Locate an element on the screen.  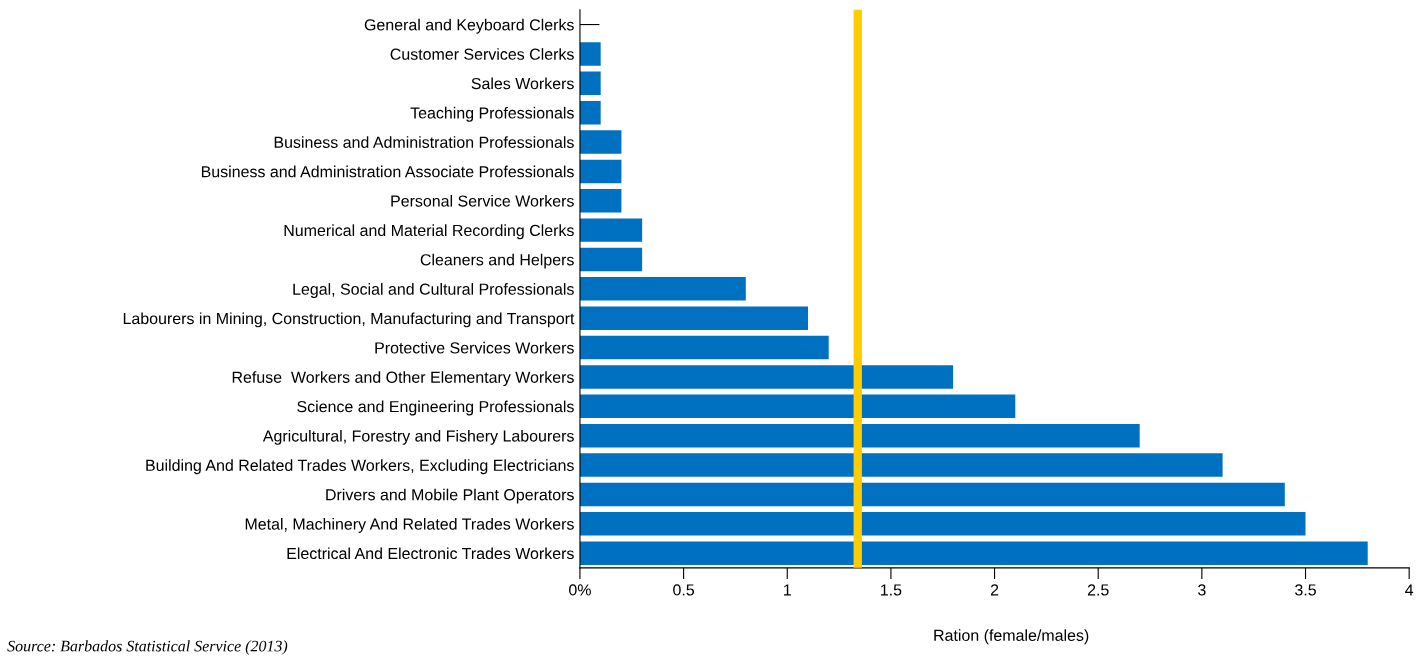
y-tick-label: Agricultural, Forestry and Fishery Labourers is located at coordinates (418, 437).